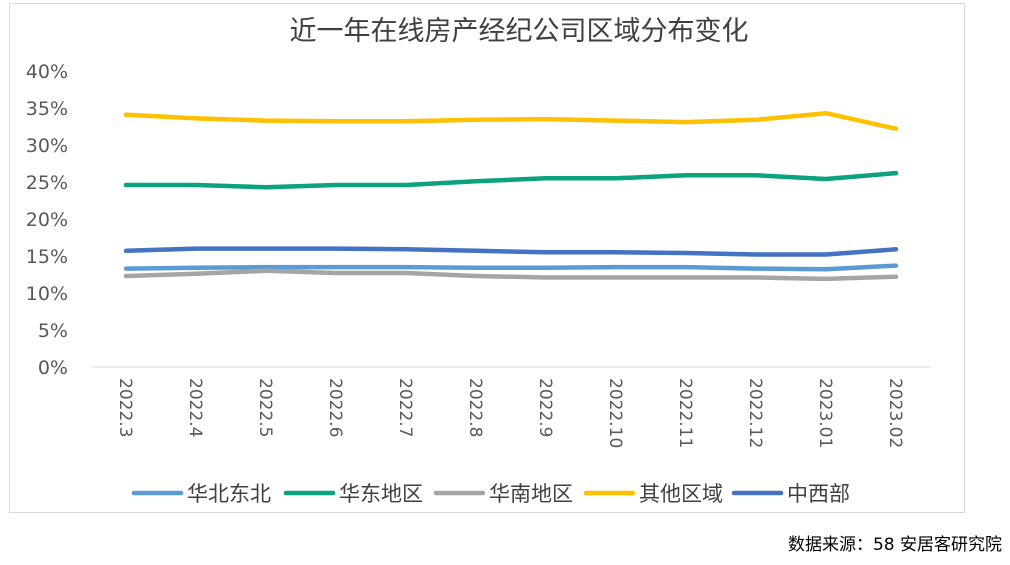  Describe the element at coordinates (53, 368) in the screenshot. I see `y-tick-label: 0%` at that location.